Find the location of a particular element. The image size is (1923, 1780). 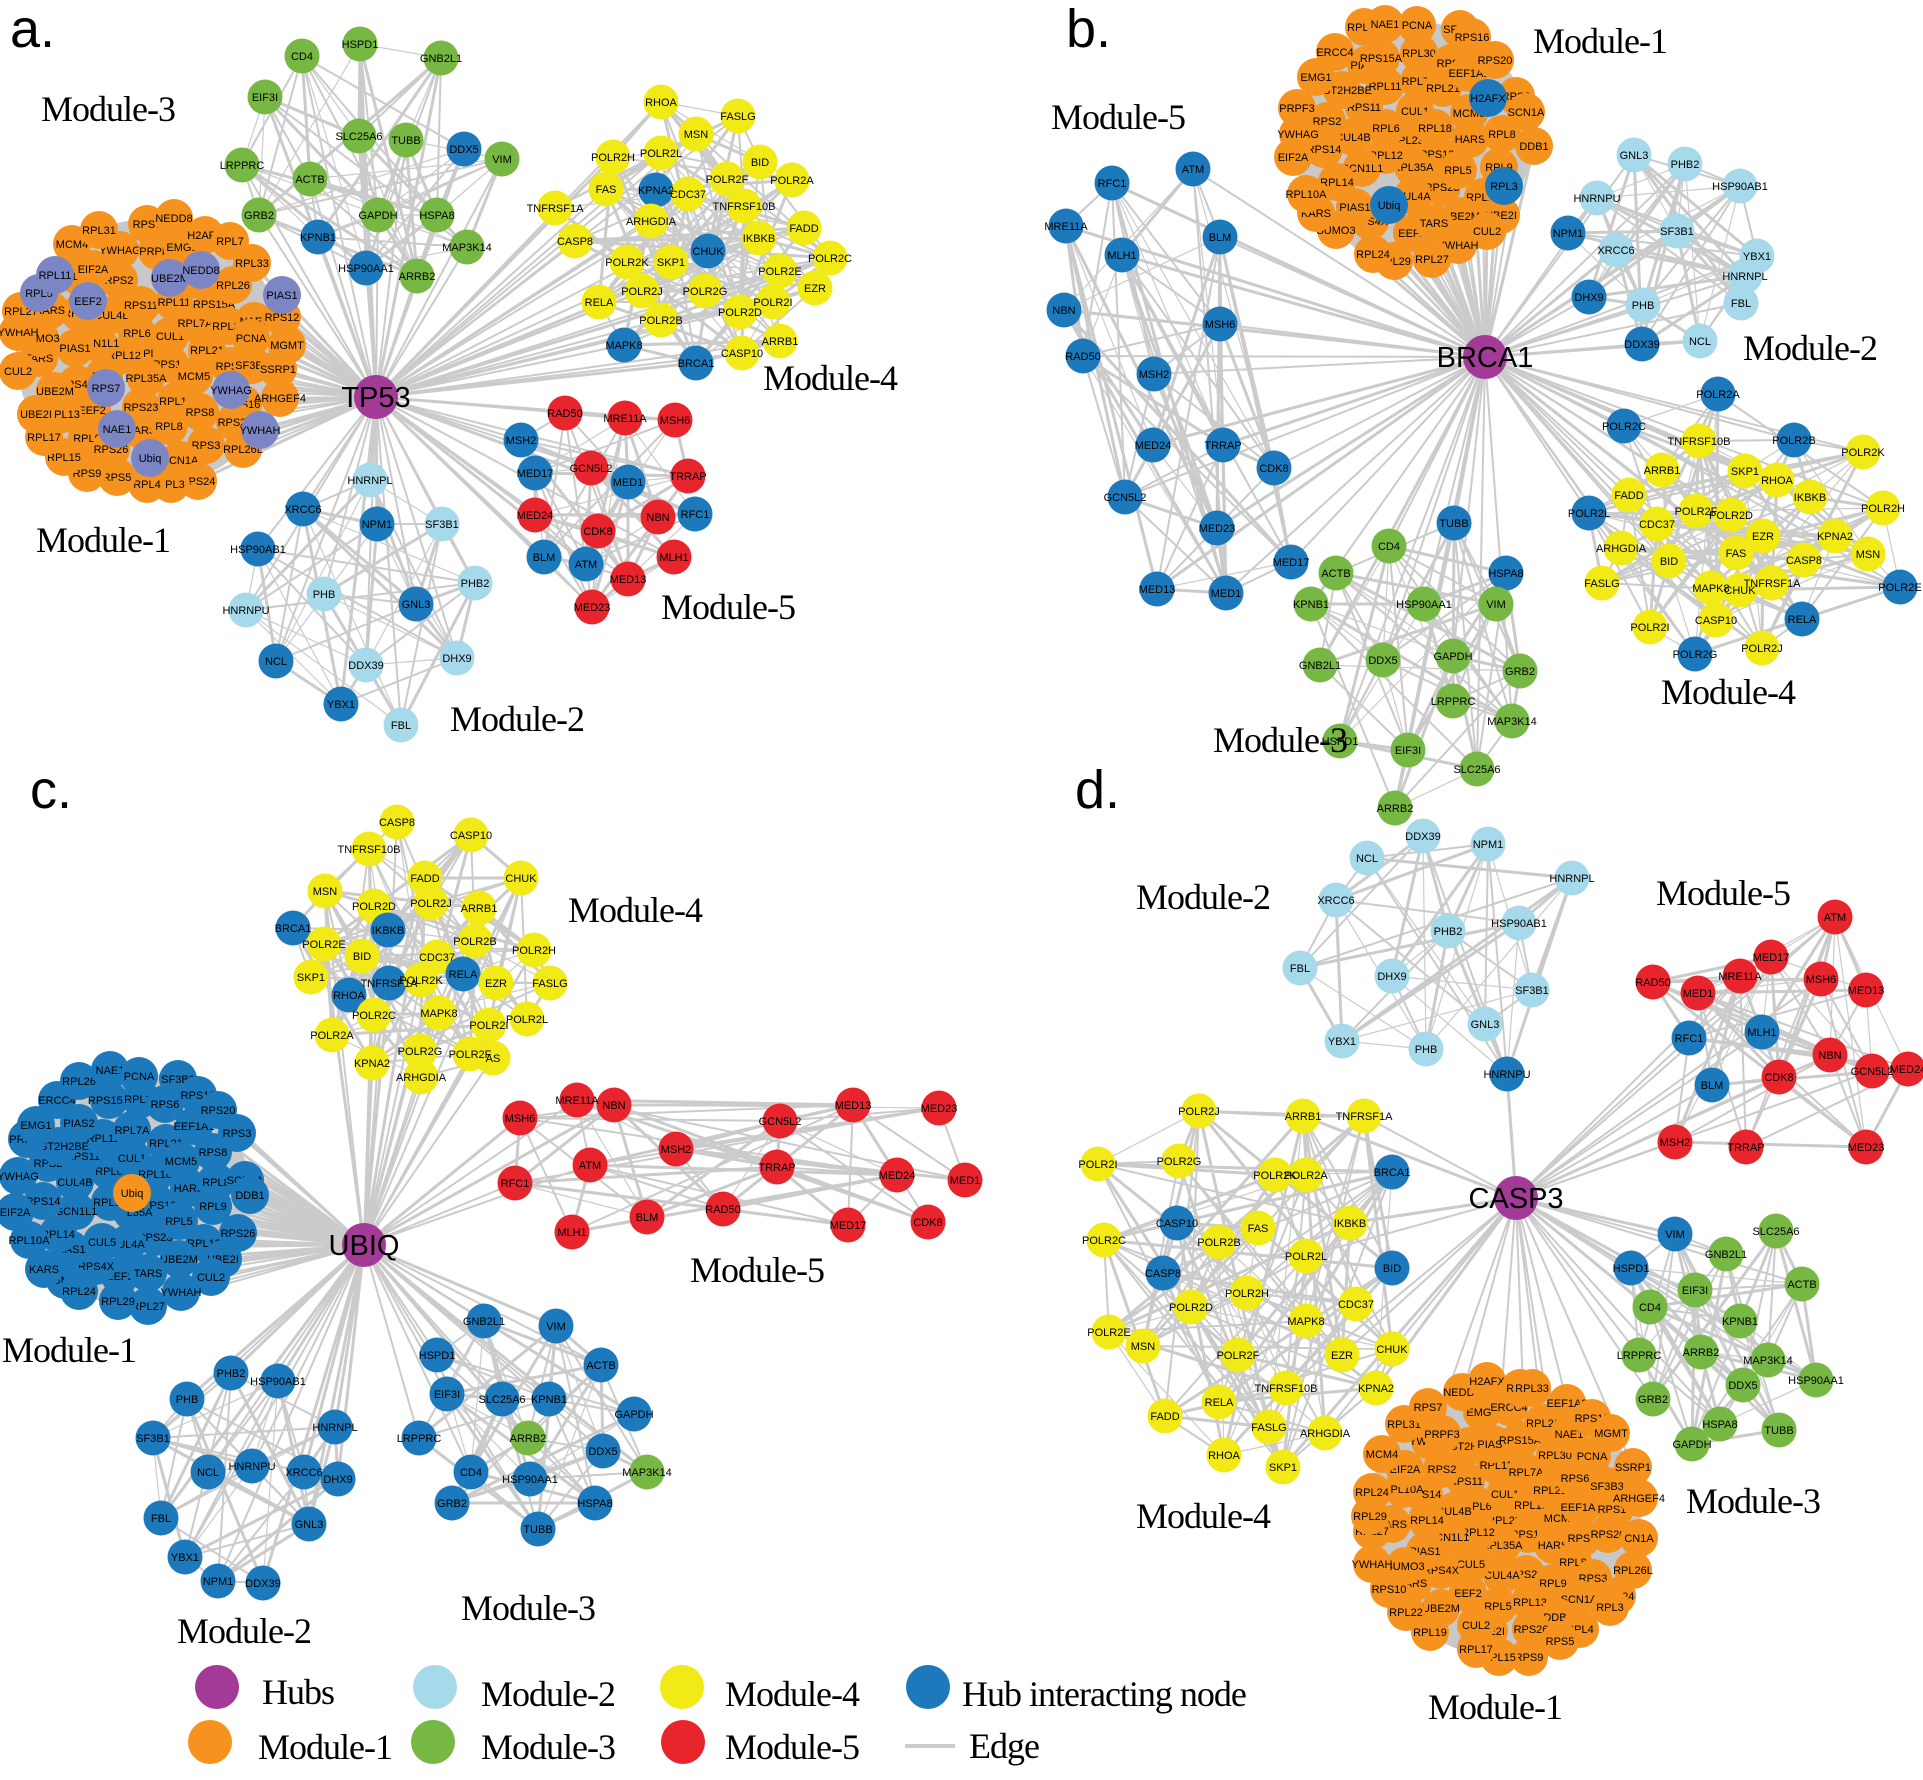

svg-text: ARRB2 is located at coordinates (1395, 809).